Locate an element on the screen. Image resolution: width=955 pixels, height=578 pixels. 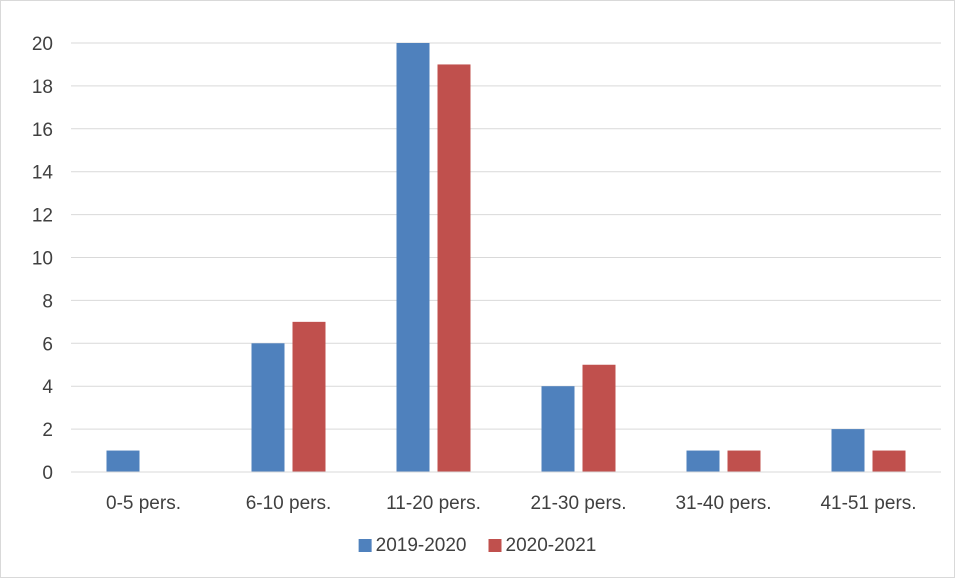
x-tick-label: 6-10 pers. is located at coordinates (289, 503).